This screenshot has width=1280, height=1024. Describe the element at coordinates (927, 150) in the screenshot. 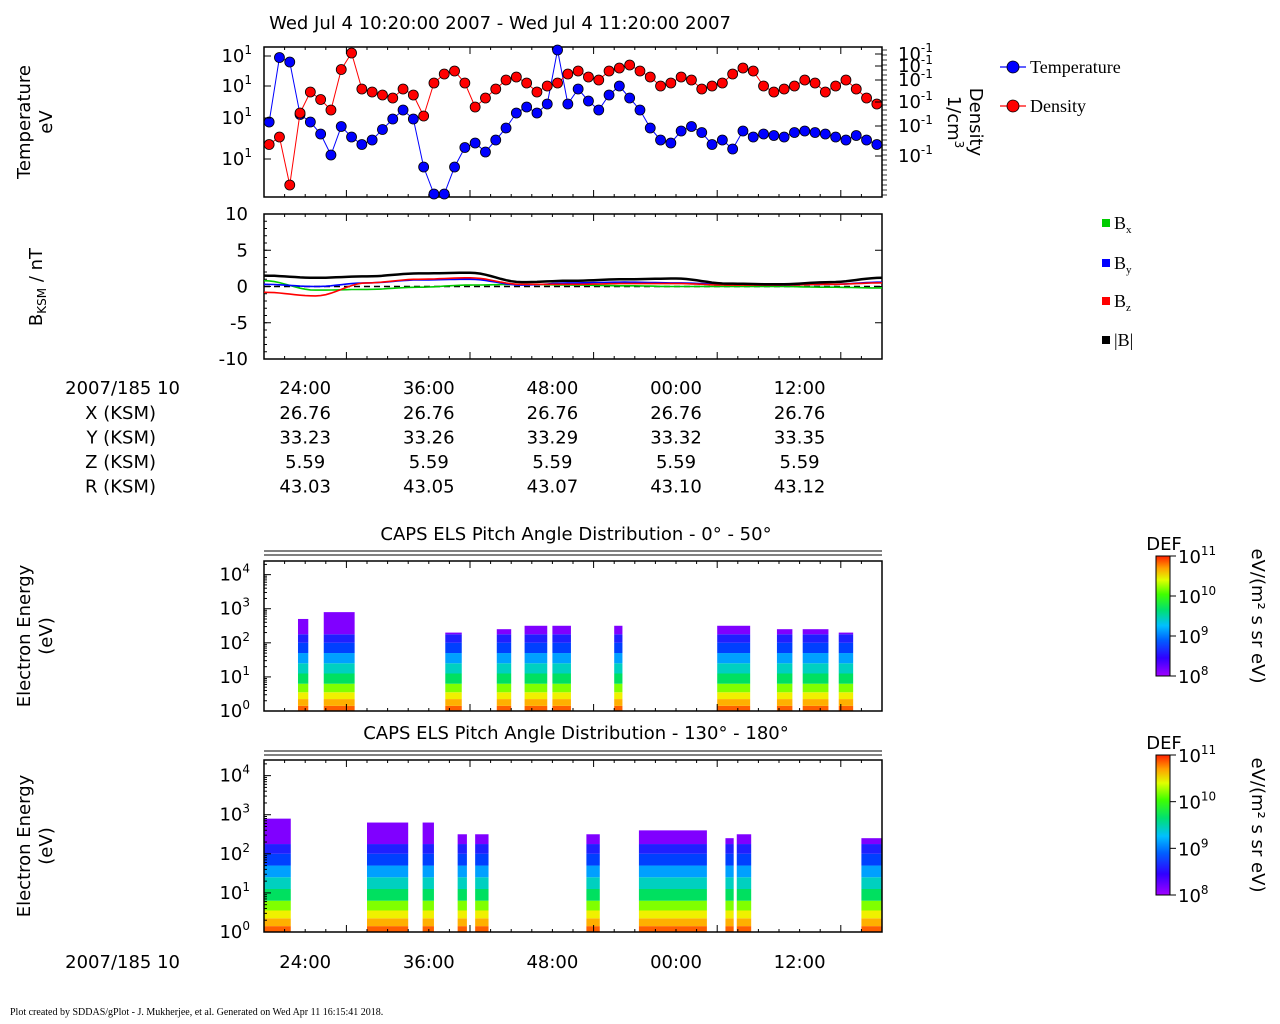

I see `density-tick-label-exp: -1` at that location.